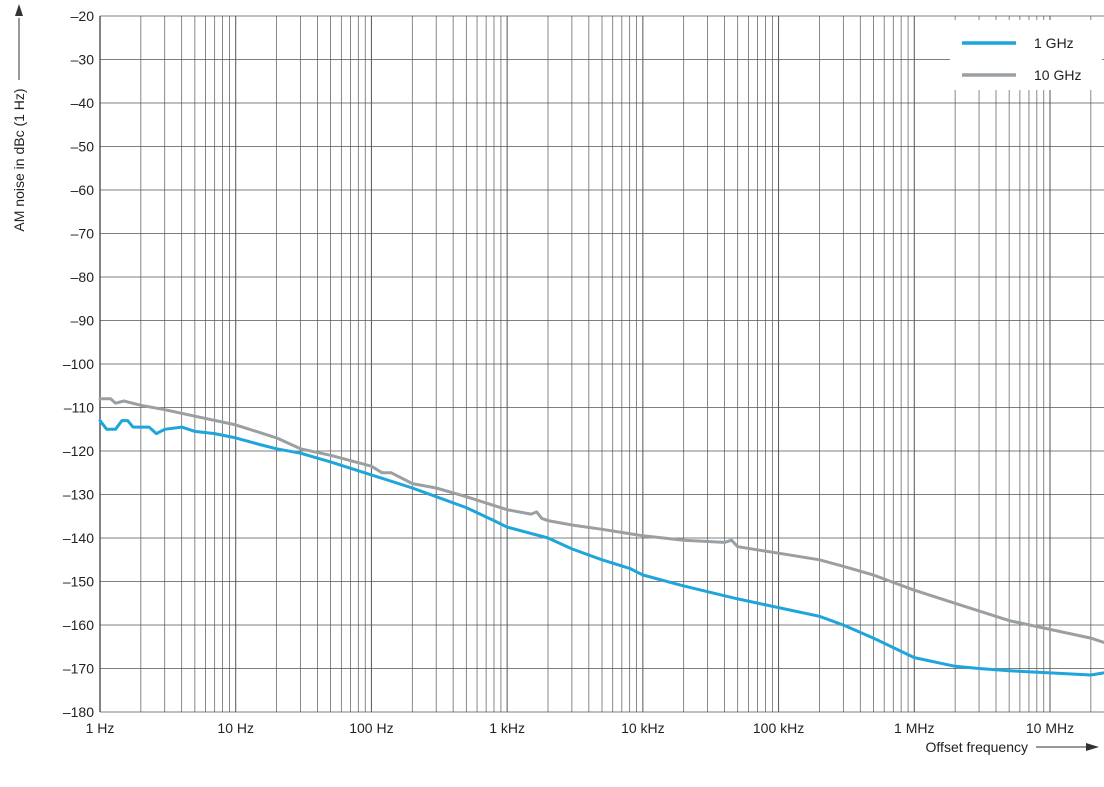 This screenshot has height=787, width=1104. What do you see at coordinates (79, 408) in the screenshot?
I see `y-tick-label: –110` at bounding box center [79, 408].